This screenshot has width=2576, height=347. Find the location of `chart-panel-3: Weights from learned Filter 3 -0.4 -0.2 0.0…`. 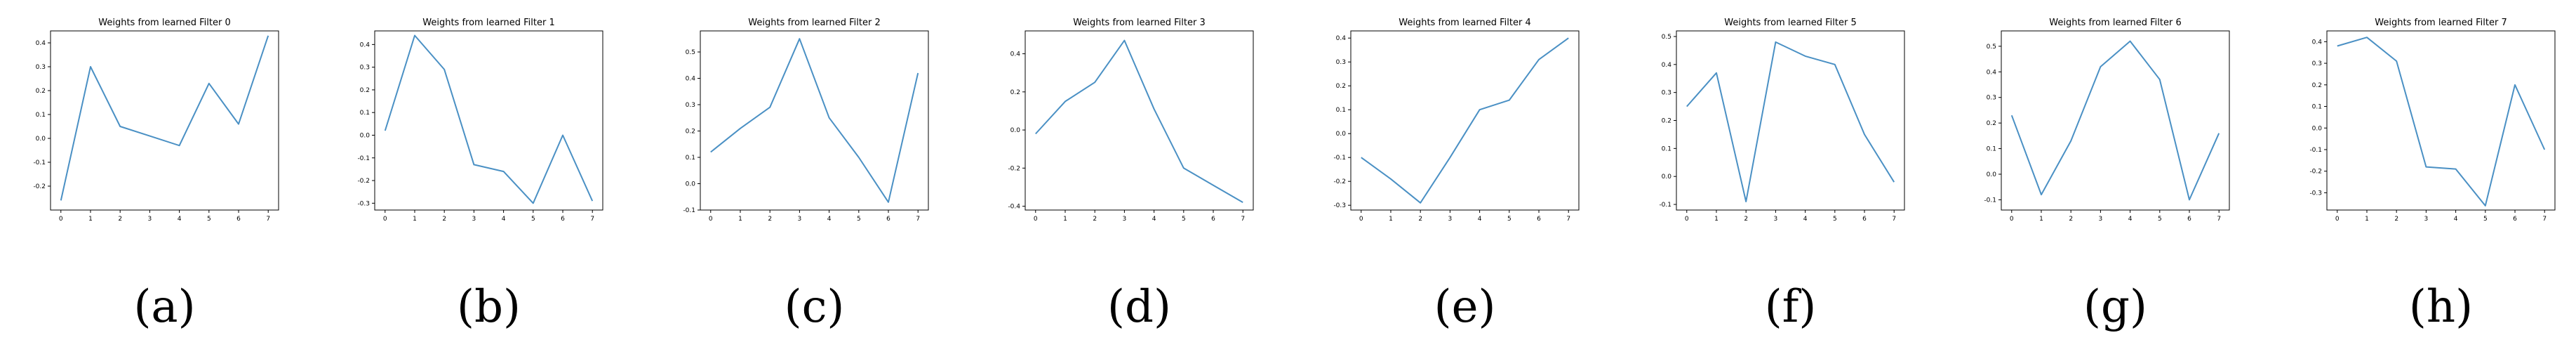

chart-panel-3: Weights from learned Filter 3 -0.4 -0.2 0.0… is located at coordinates (1131, 176).